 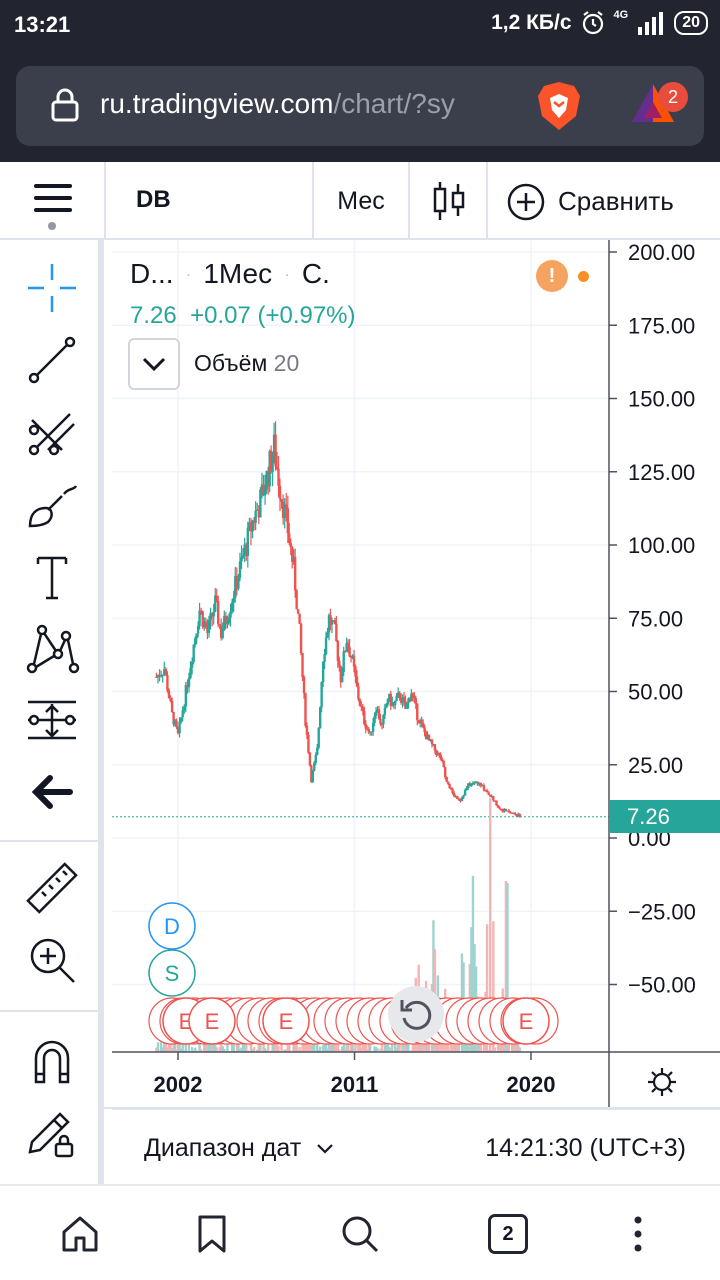 I want to click on address-bar: ru.tradingview.com/chart/?sy, so click(x=360, y=106).